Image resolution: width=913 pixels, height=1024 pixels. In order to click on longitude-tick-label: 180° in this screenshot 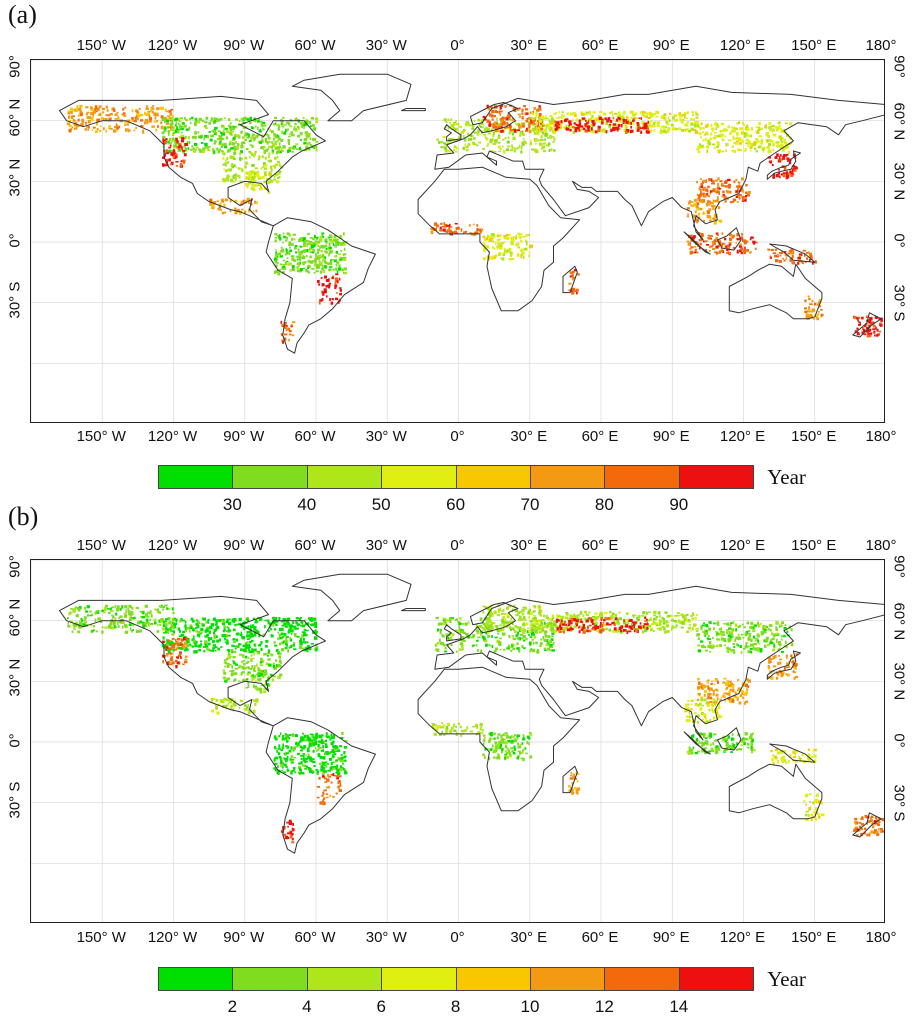, I will do `click(881, 45)`.